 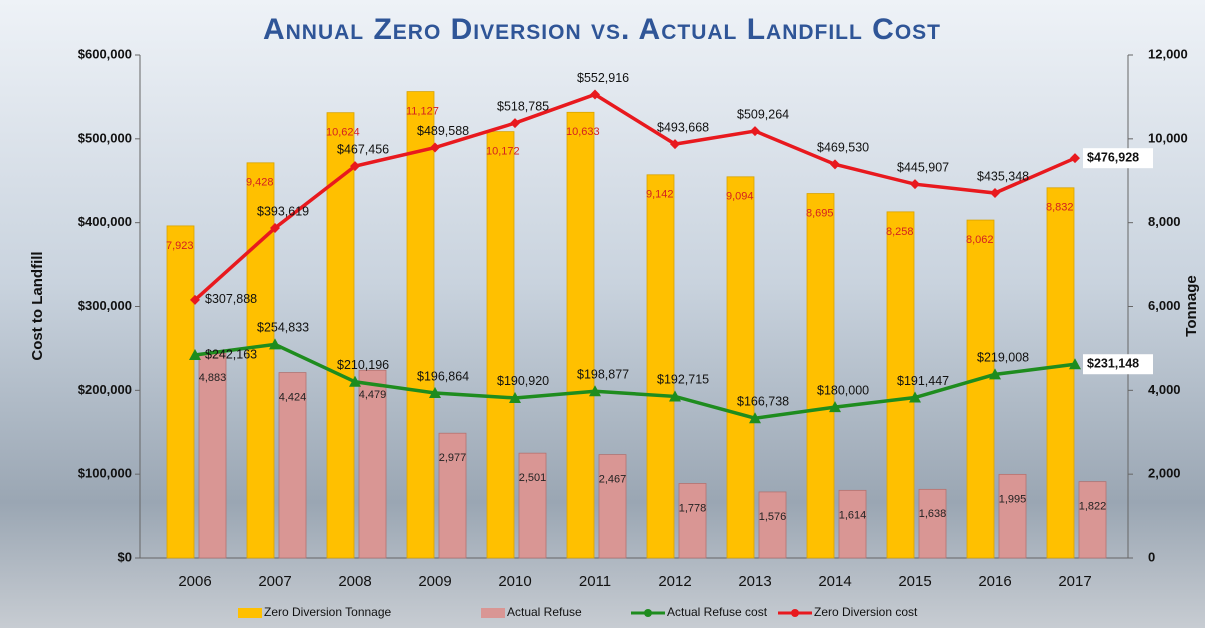 I want to click on legend-label: Actual Refuse, so click(x=544, y=612).